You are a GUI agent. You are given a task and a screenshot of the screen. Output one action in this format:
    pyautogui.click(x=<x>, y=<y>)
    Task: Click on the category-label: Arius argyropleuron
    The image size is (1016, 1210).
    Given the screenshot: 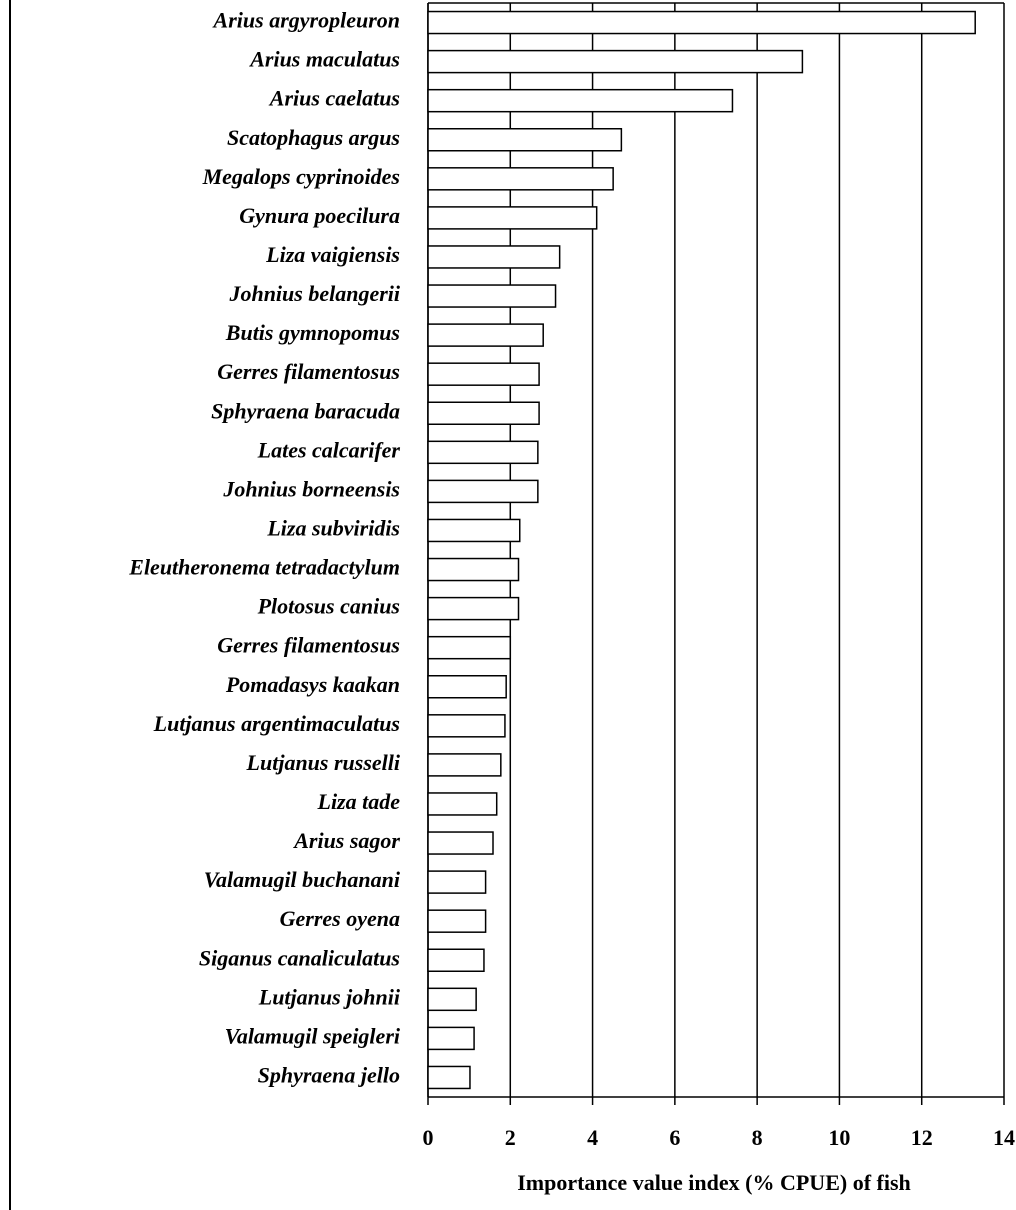 What is the action you would take?
    pyautogui.click(x=306, y=20)
    